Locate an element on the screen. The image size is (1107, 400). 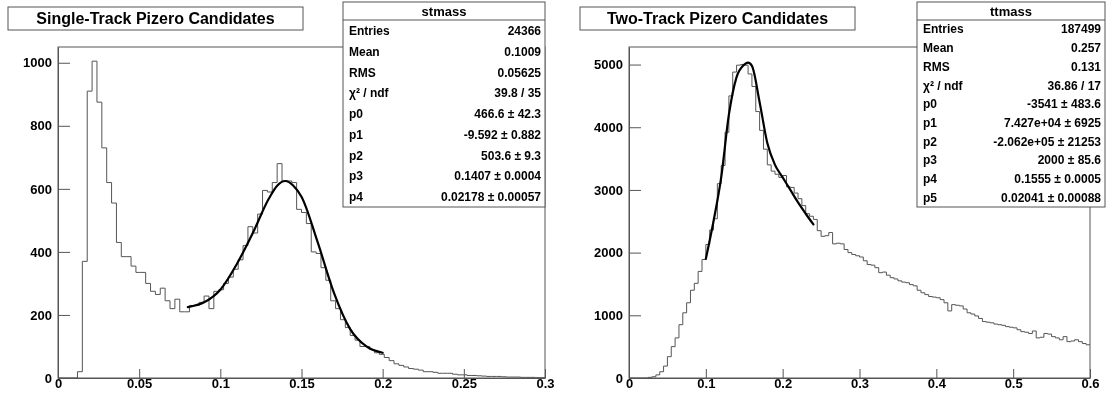
y-tick-label: 3000 is located at coordinates (608, 190).